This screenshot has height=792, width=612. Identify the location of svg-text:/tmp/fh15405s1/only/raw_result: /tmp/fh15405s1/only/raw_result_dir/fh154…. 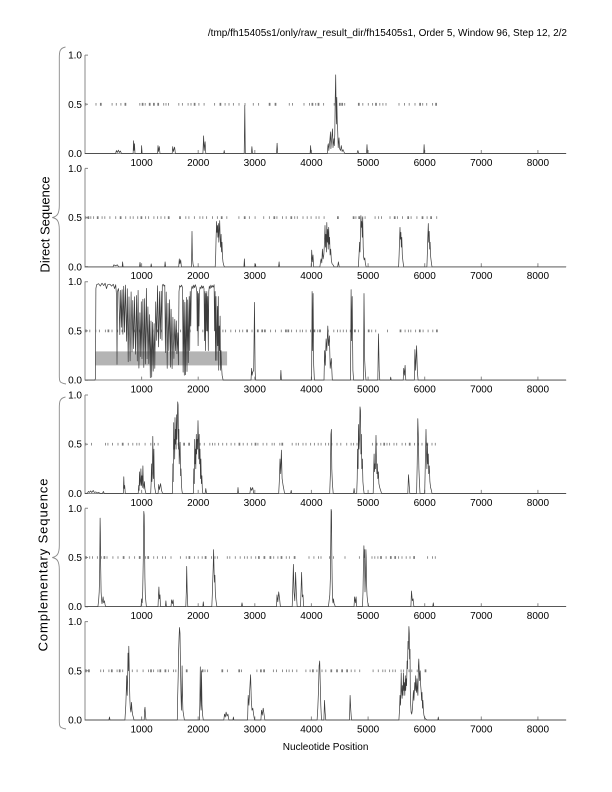
(388, 33).